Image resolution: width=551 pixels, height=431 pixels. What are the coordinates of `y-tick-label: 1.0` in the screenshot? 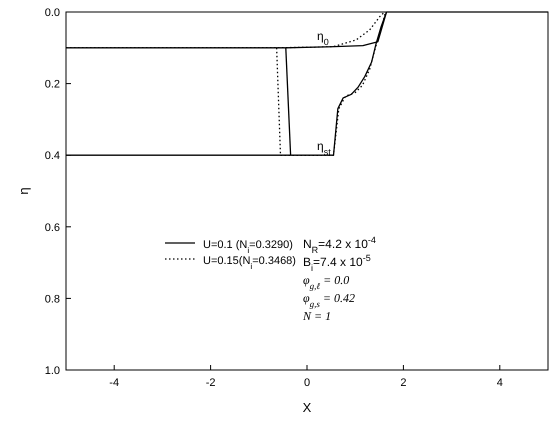 It's located at (52, 371).